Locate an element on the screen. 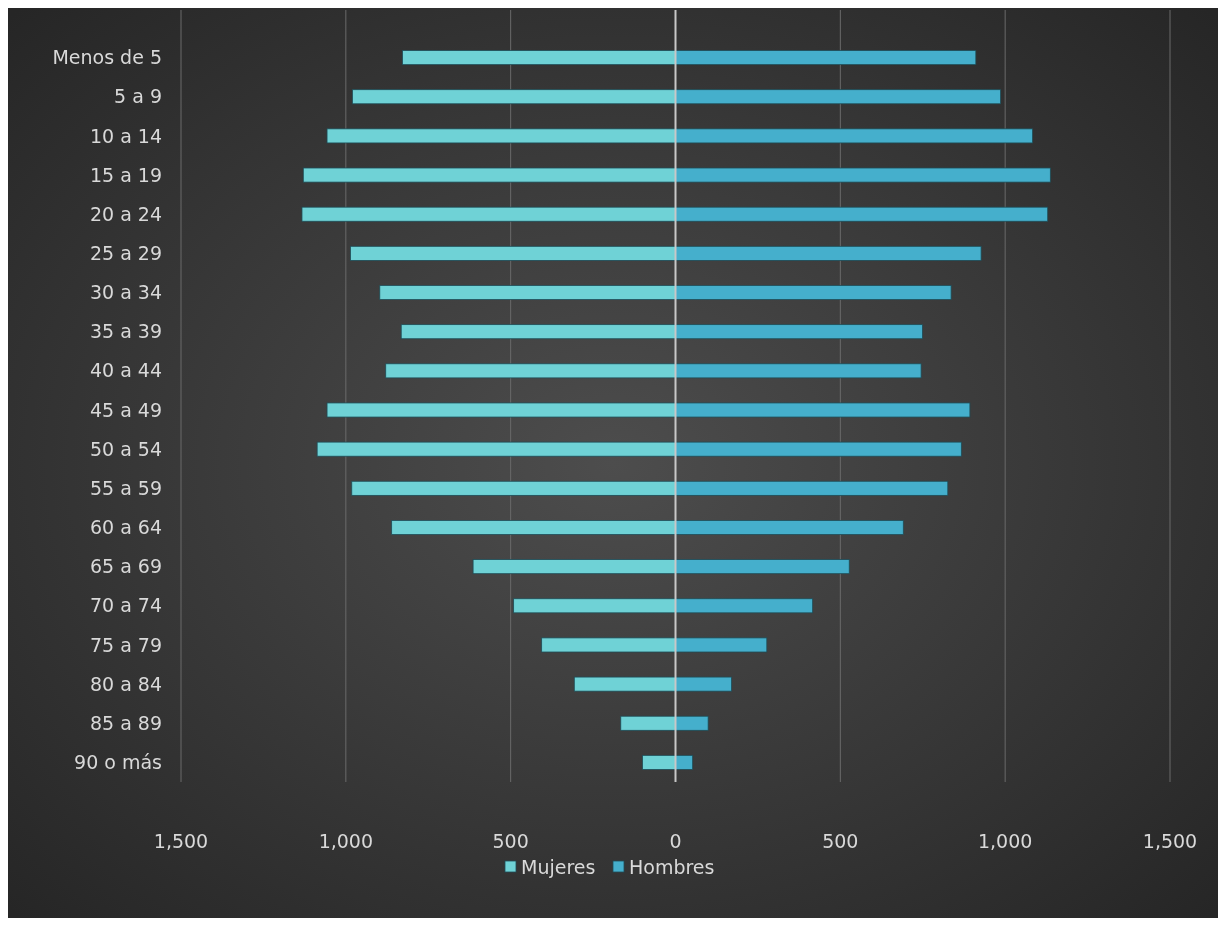 The image size is (1226, 926). y-tick-label: 20 a 24 is located at coordinates (125, 213).